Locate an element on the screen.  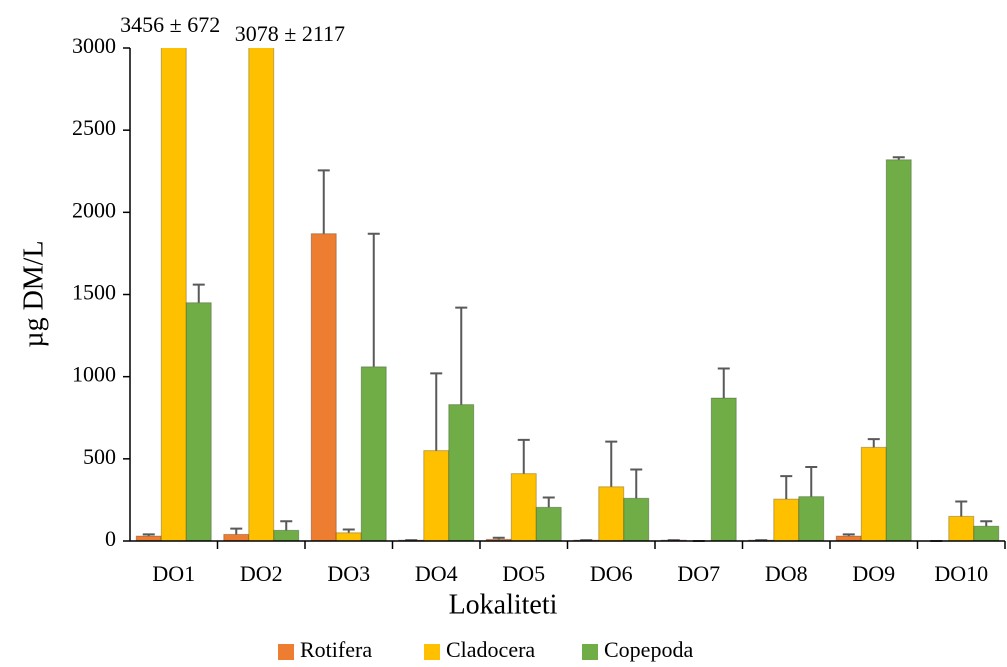
x-tick-label: DO9 is located at coordinates (873, 573).